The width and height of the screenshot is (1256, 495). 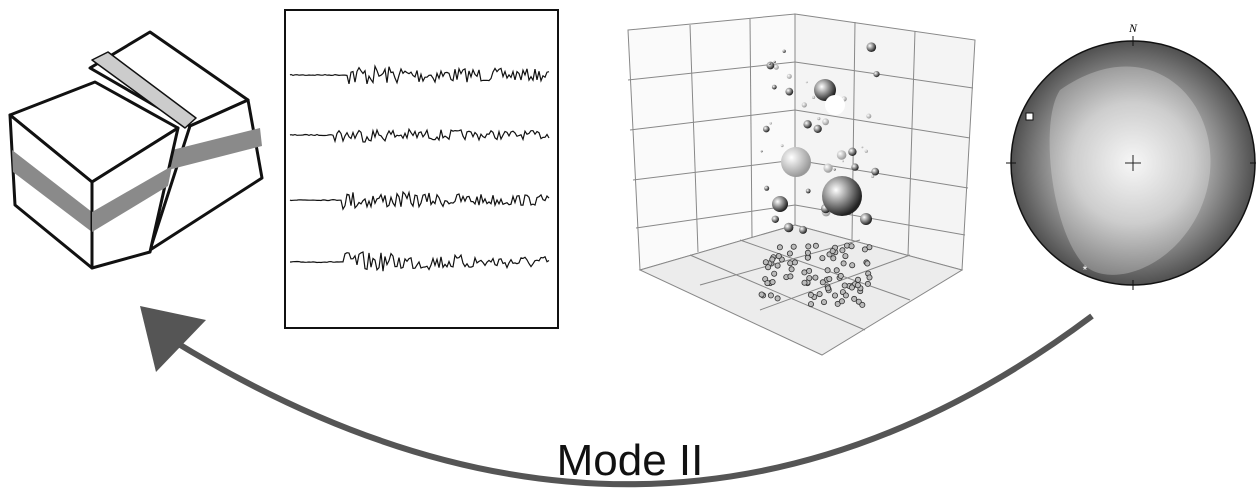 What do you see at coordinates (1085, 270) in the screenshot?
I see `t-axis: *` at bounding box center [1085, 270].